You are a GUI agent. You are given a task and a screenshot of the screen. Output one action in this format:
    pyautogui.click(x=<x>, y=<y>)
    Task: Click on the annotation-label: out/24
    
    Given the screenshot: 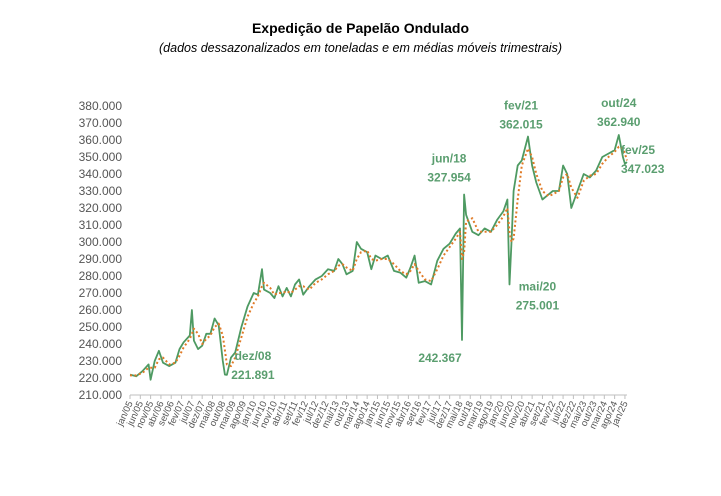 What is the action you would take?
    pyautogui.click(x=619, y=103)
    